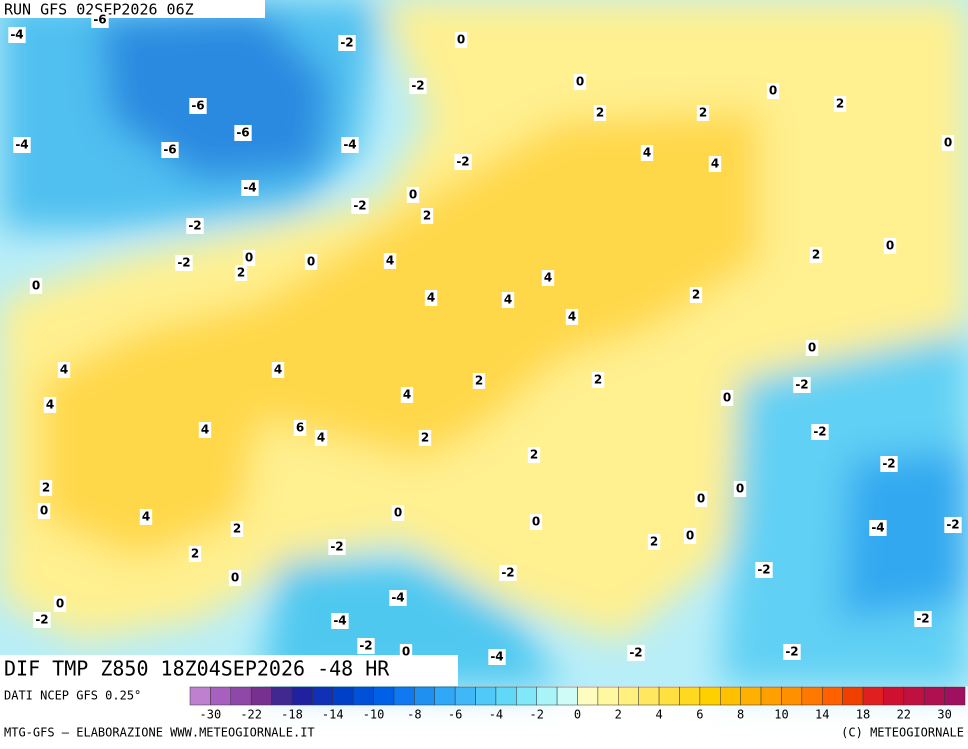  What do you see at coordinates (414, 715) in the screenshot?
I see `colorbar-label: -8` at bounding box center [414, 715].